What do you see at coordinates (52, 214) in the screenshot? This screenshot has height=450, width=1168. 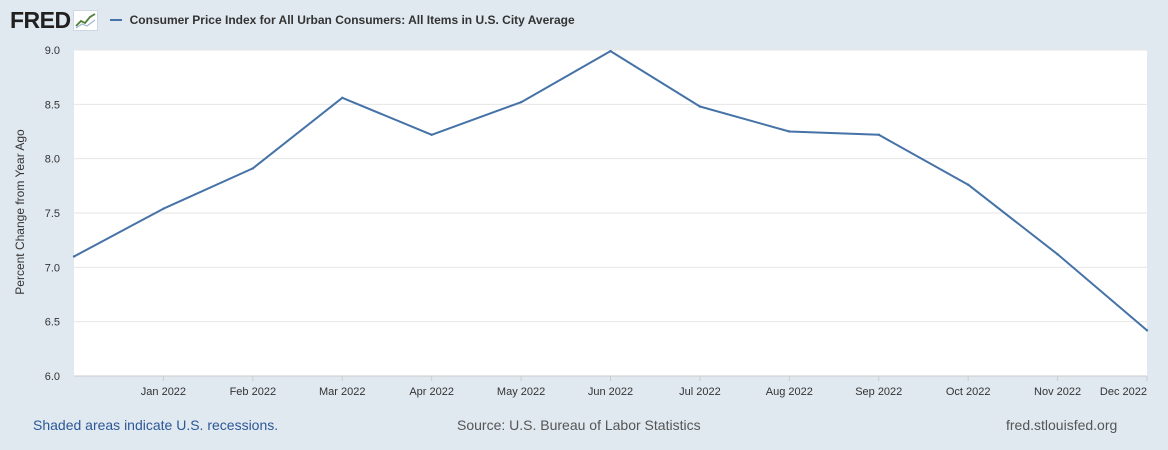 I see `y-tick-label: 7.5` at bounding box center [52, 214].